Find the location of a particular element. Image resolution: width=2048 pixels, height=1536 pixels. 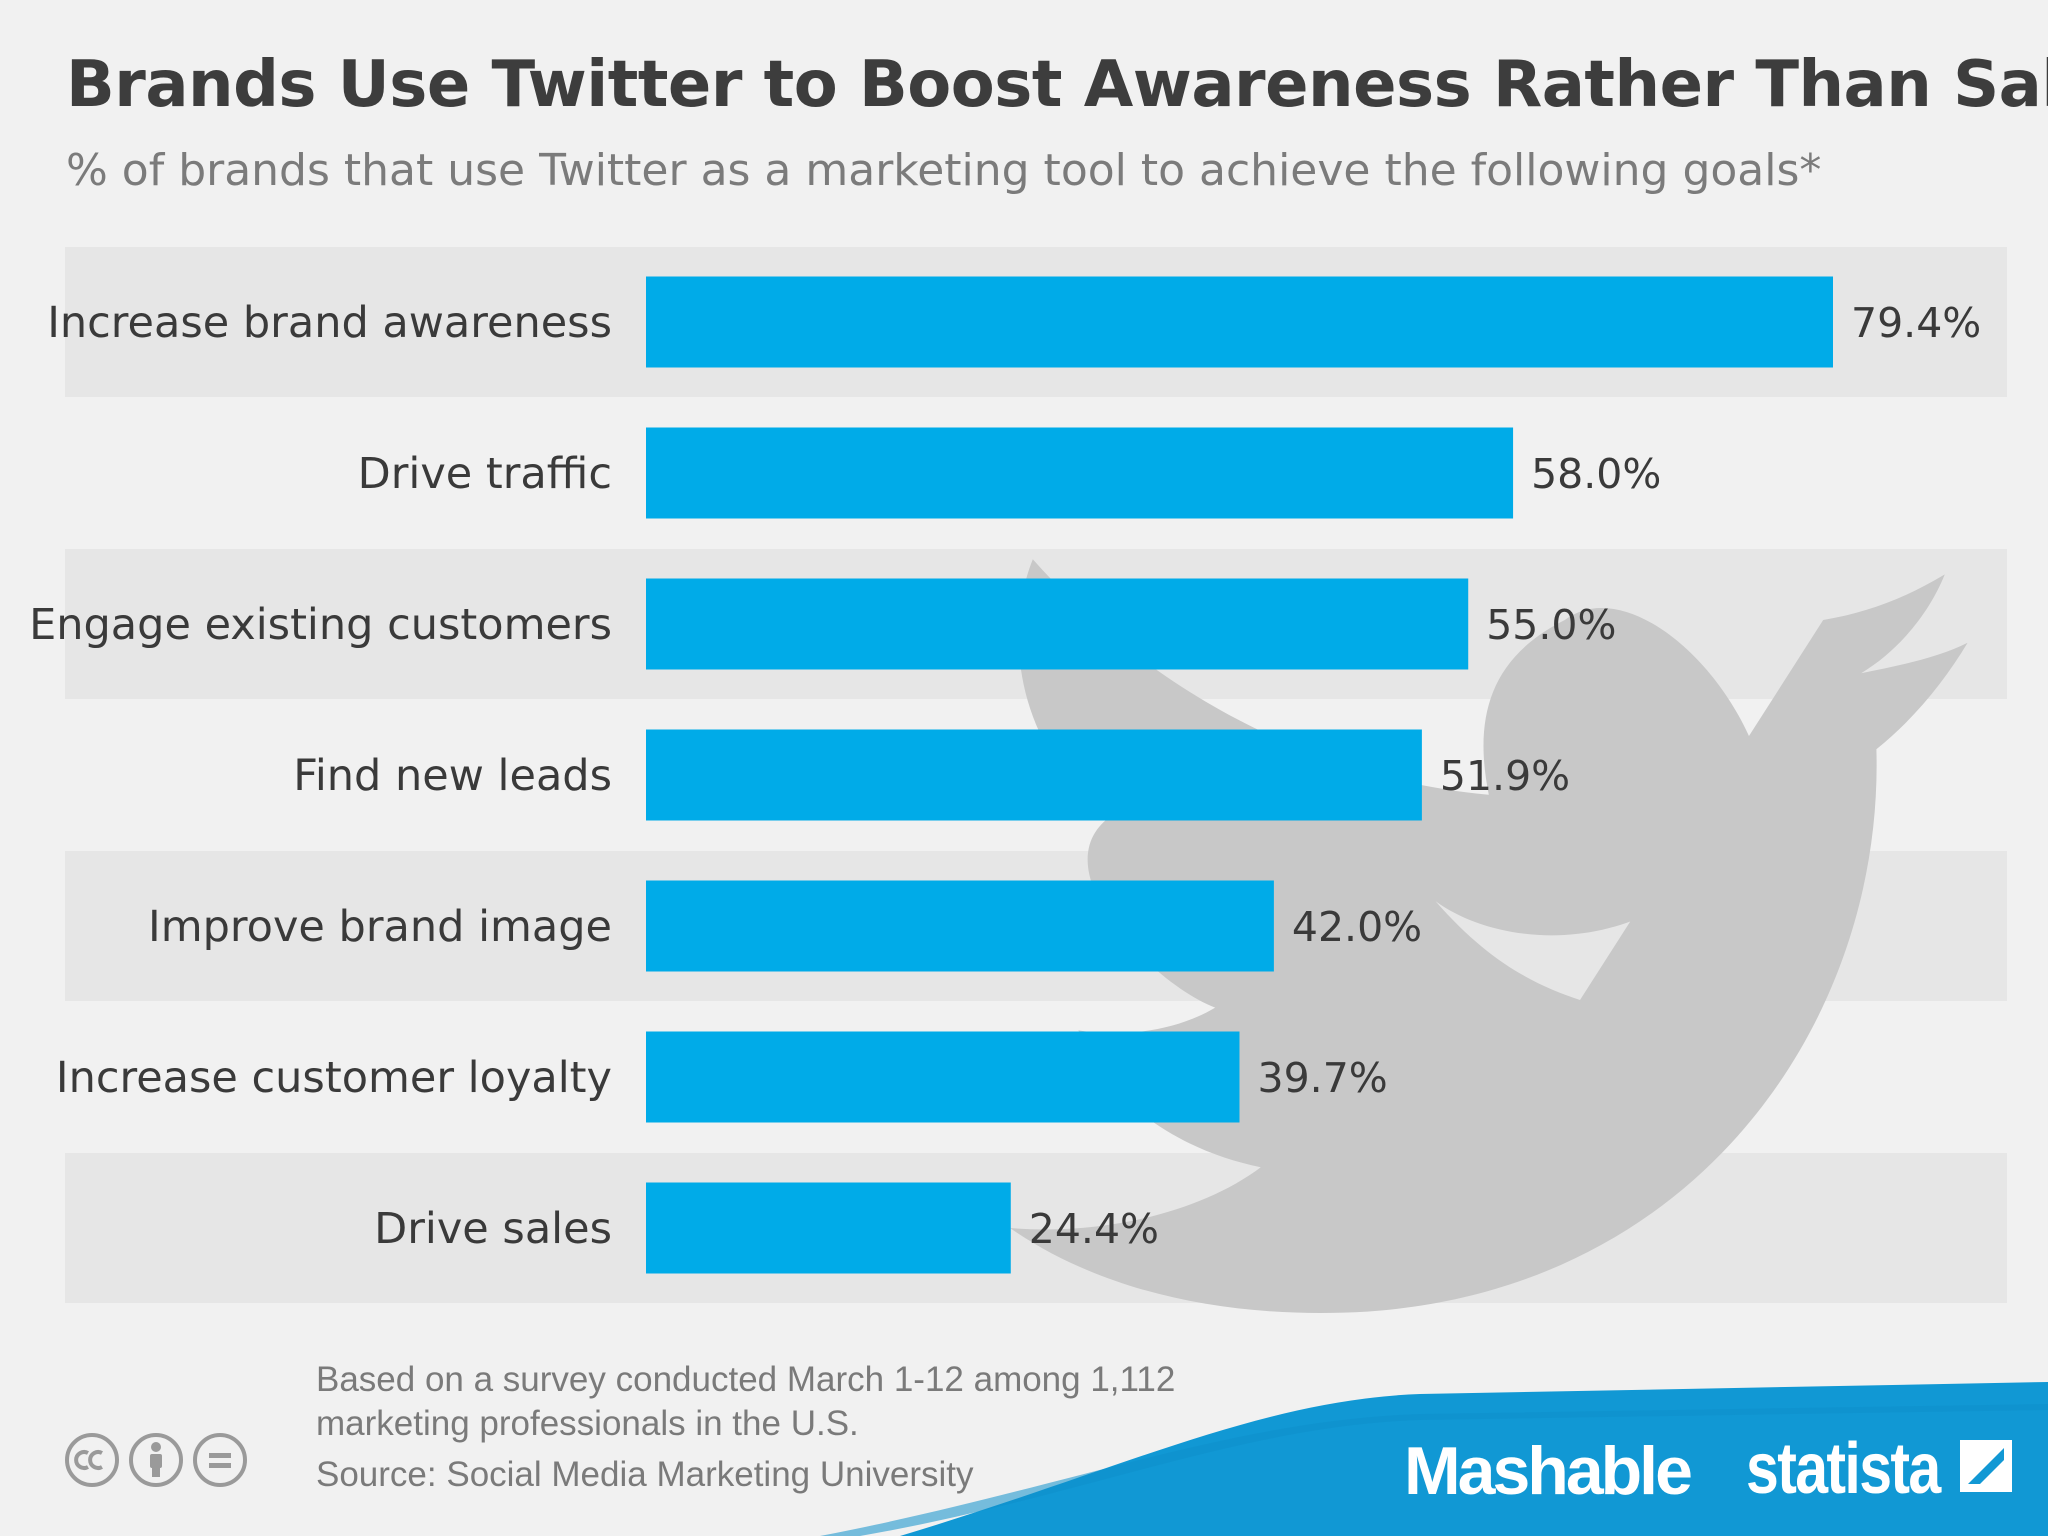

statista-logo-icon is located at coordinates (1986, 1466).